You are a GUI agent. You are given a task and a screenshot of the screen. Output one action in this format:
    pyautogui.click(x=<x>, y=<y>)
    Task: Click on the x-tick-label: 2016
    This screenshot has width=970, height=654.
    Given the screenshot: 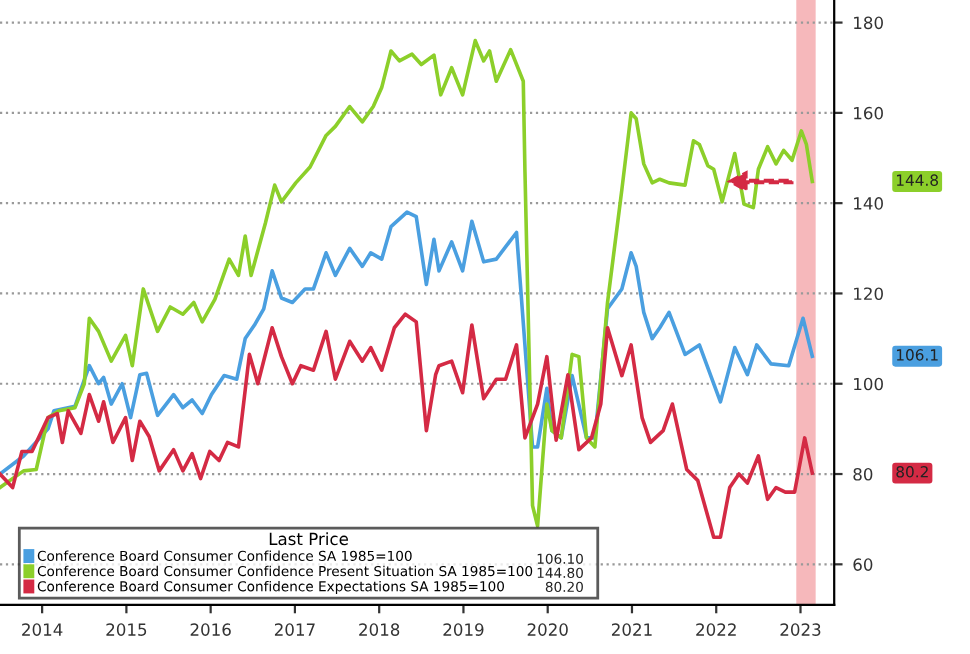 What is the action you would take?
    pyautogui.click(x=210, y=629)
    